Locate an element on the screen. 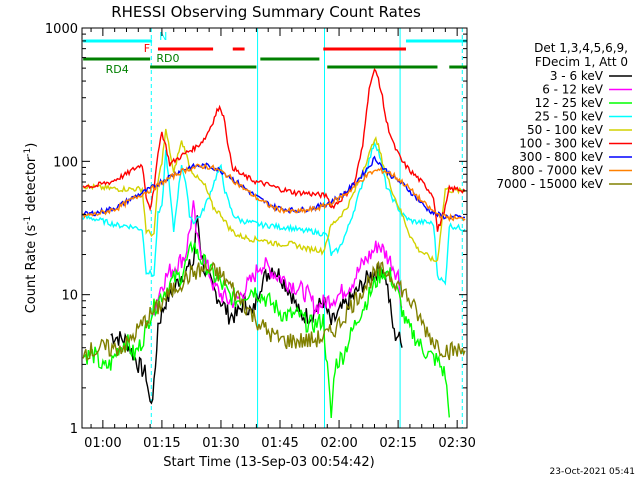 The height and width of the screenshot is (480, 640). y-tick-label: 1000 is located at coordinates (61, 29).